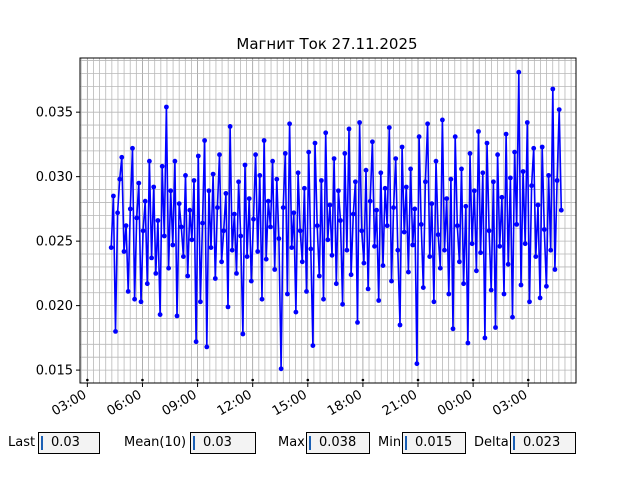 Image resolution: width=640 pixels, height=480 pixels. I want to click on y-tick-label: 0.035, so click(54, 113).